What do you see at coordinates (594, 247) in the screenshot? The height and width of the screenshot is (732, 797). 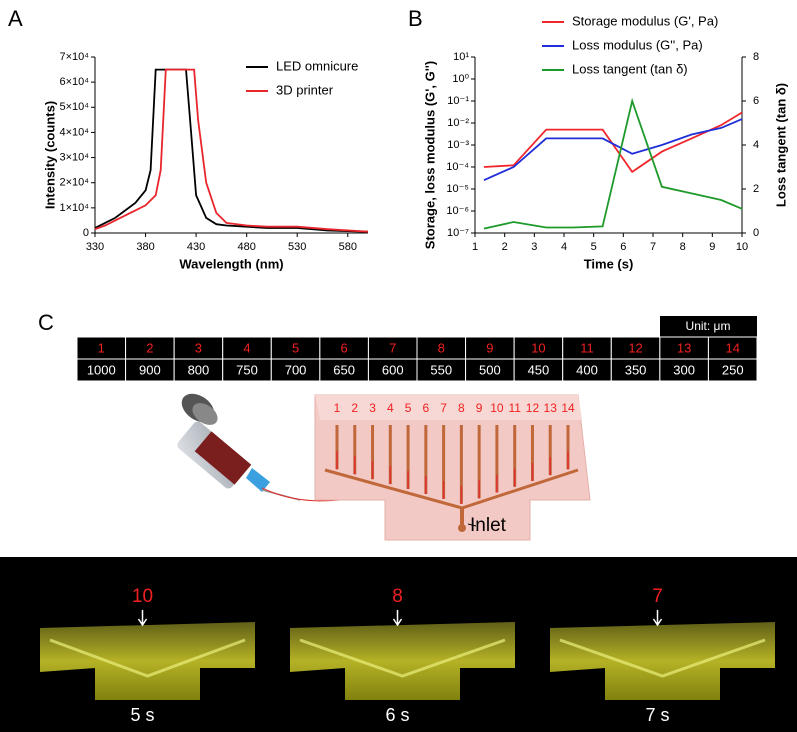 I see `x-tick-label: 5` at bounding box center [594, 247].